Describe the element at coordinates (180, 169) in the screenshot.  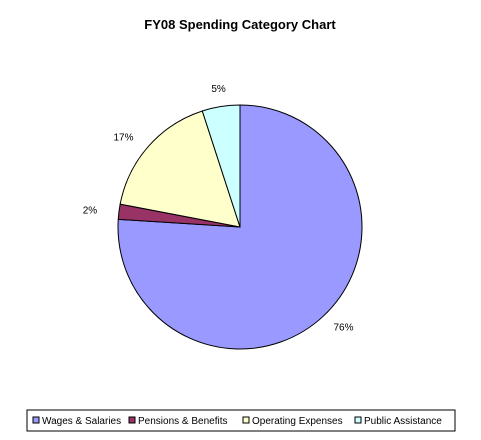
I see `pie-slice-operating-expenses` at that location.